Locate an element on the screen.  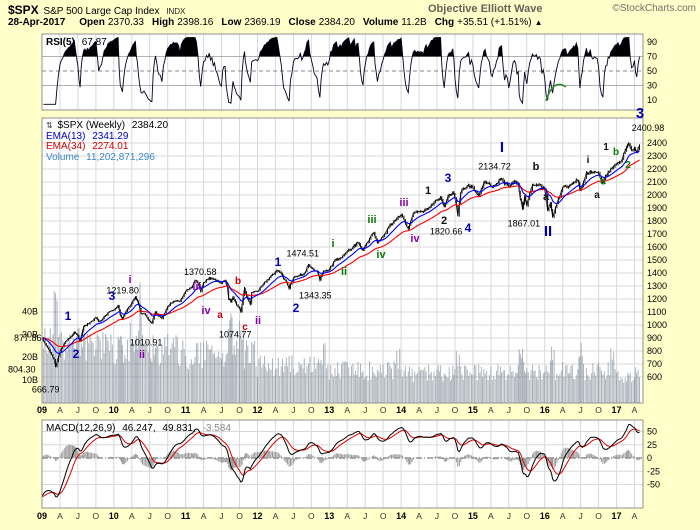
macd-value: 46.247, is located at coordinates (139, 428).